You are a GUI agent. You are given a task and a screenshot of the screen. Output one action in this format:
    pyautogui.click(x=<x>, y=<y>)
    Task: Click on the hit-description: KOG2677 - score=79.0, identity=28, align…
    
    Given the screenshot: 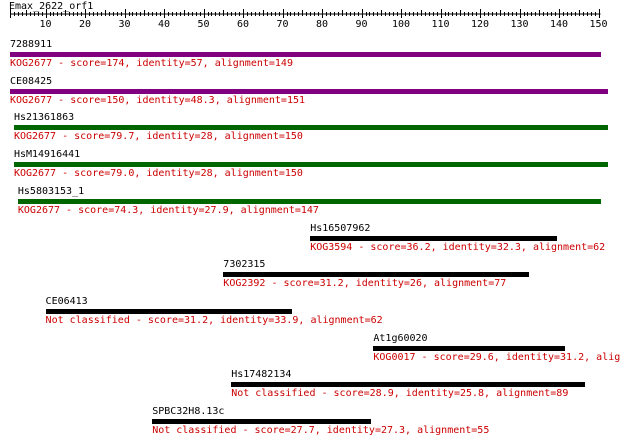 What is the action you would take?
    pyautogui.click(x=158, y=174)
    